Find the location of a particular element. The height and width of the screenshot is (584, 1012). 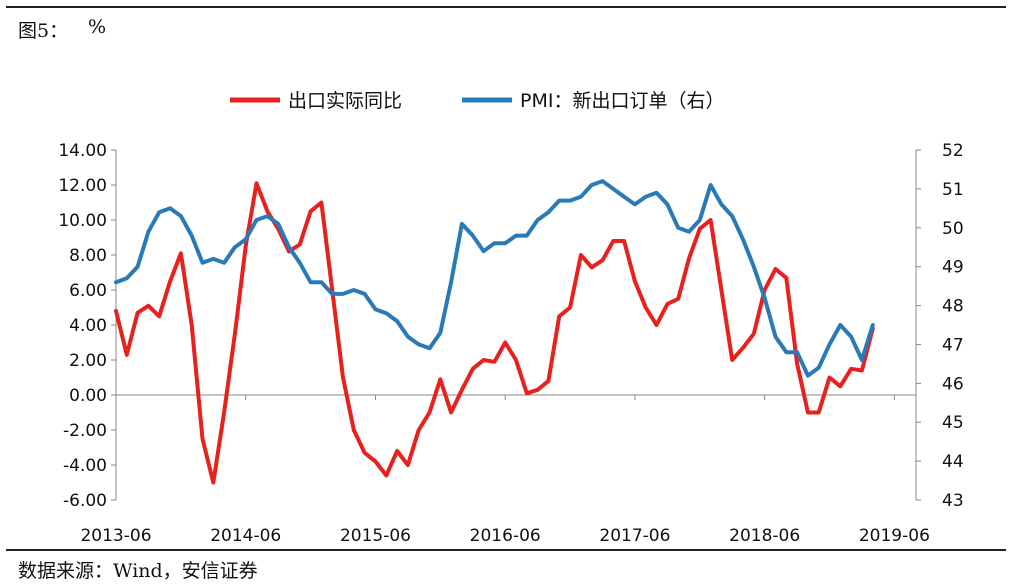

left-tick-label: 8.00 is located at coordinates (88, 256).